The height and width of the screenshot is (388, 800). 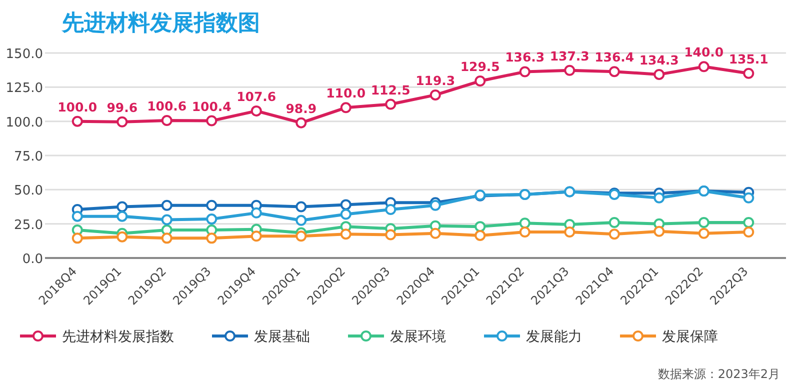 What do you see at coordinates (436, 80) in the screenshot?
I see `data-label: 119.3` at bounding box center [436, 80].